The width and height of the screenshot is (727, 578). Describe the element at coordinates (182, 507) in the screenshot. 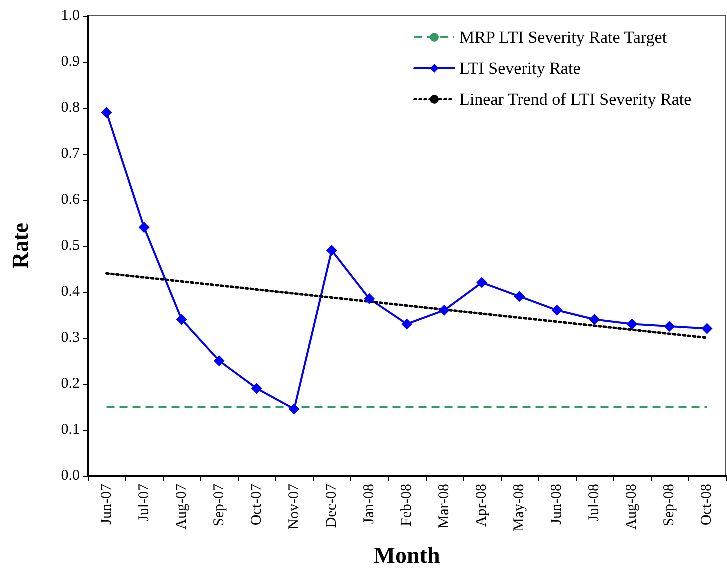

I see `x-tick-label: Aug-07` at that location.